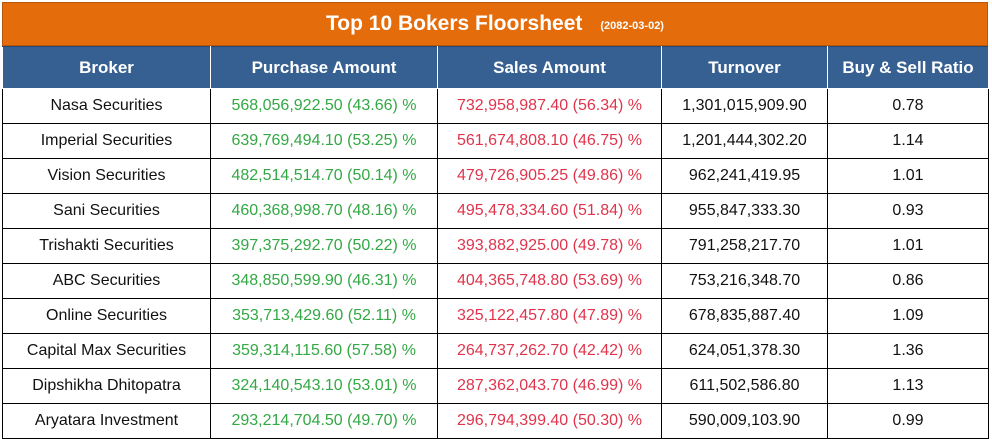 The image size is (992, 439). Describe the element at coordinates (324, 351) in the screenshot. I see `purchase-amount-cell: 359,314,115.60 (57.58) %` at that location.